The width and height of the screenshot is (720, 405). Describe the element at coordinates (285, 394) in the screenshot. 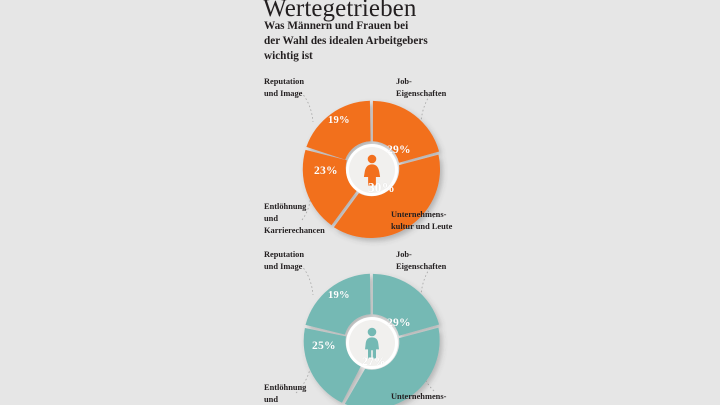

I see `label-entloehnung-men: Entlöhnung und` at that location.